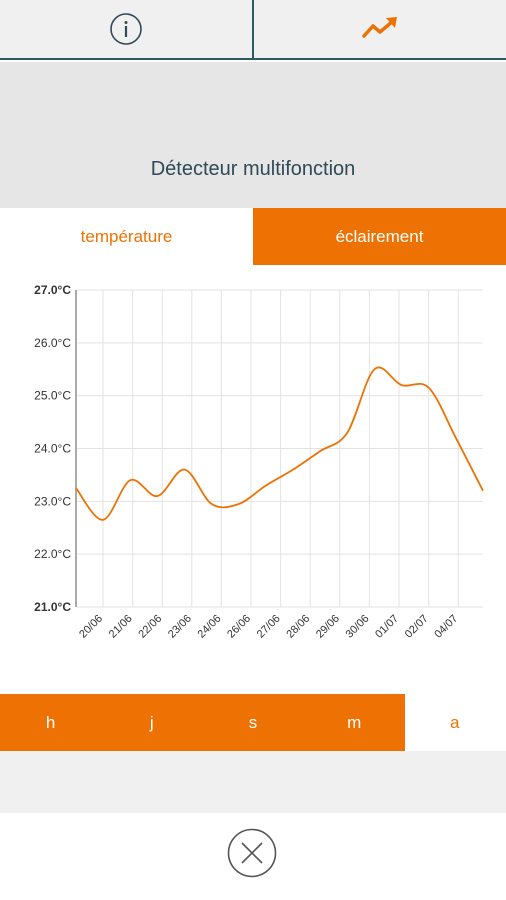 This screenshot has height=900, width=506. I want to click on chart-tab, so click(380, 29).